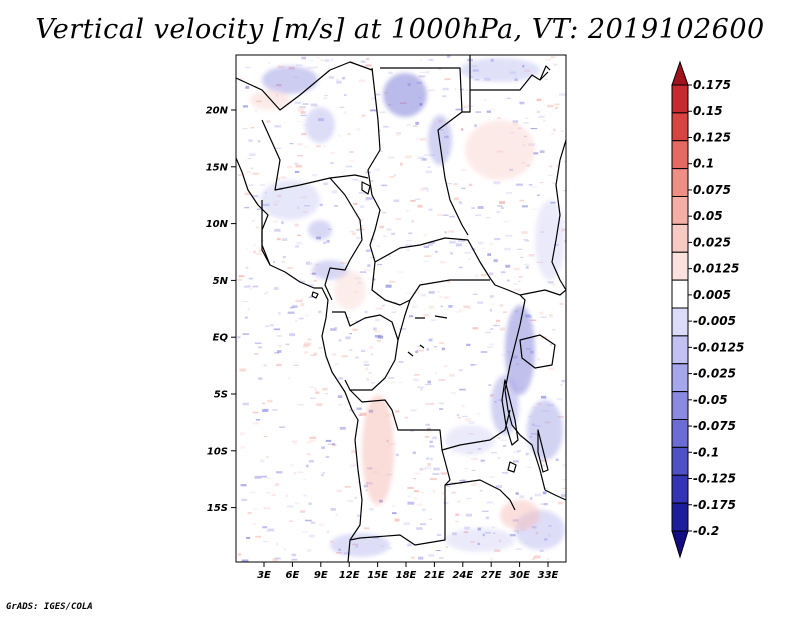 This screenshot has width=800, height=618. What do you see at coordinates (406, 575) in the screenshot?
I see `lon-tick-label: 18E` at bounding box center [406, 575].